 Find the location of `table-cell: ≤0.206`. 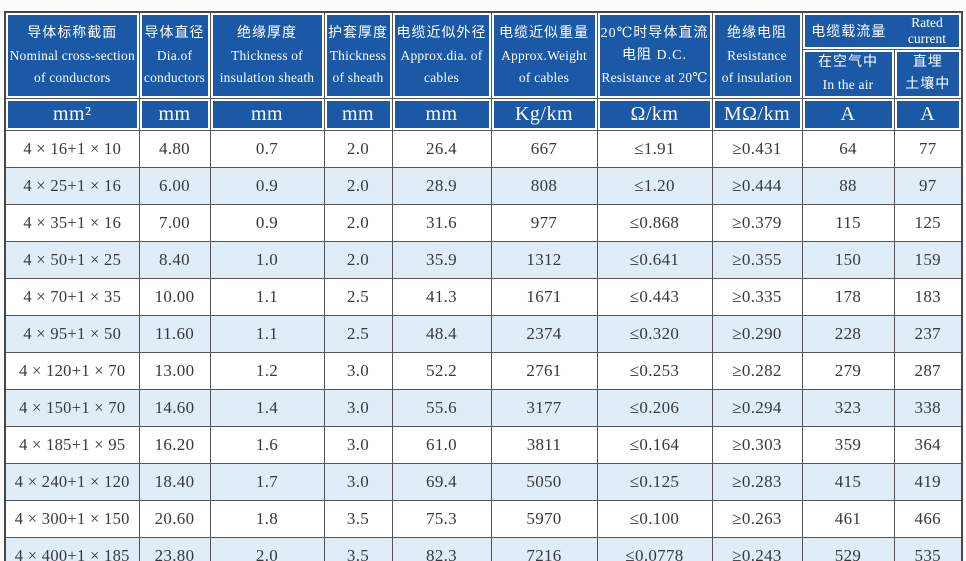

table-cell: ≤0.206 is located at coordinates (654, 408).